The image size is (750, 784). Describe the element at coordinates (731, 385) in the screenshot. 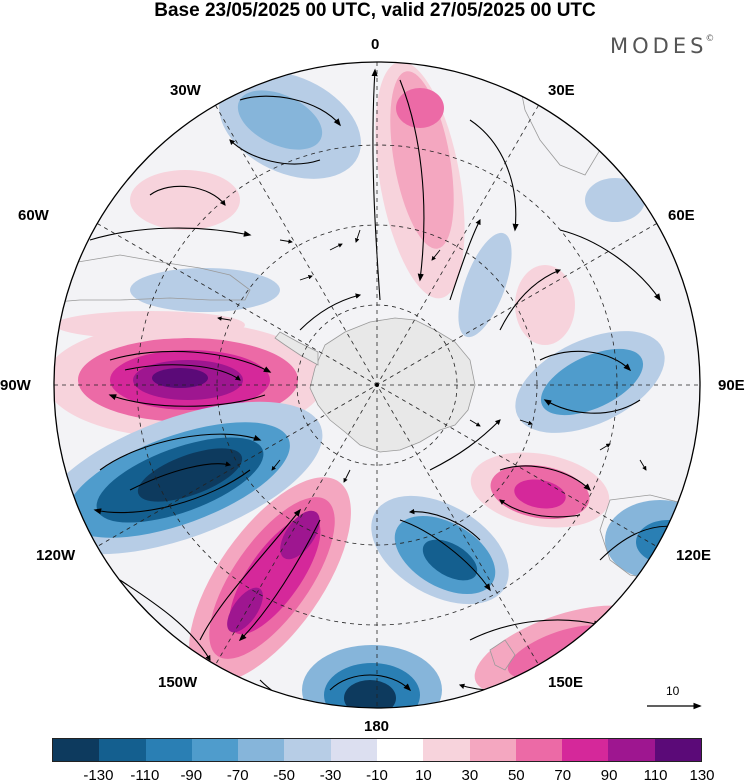

I see `lon-label-90e: 90E` at that location.